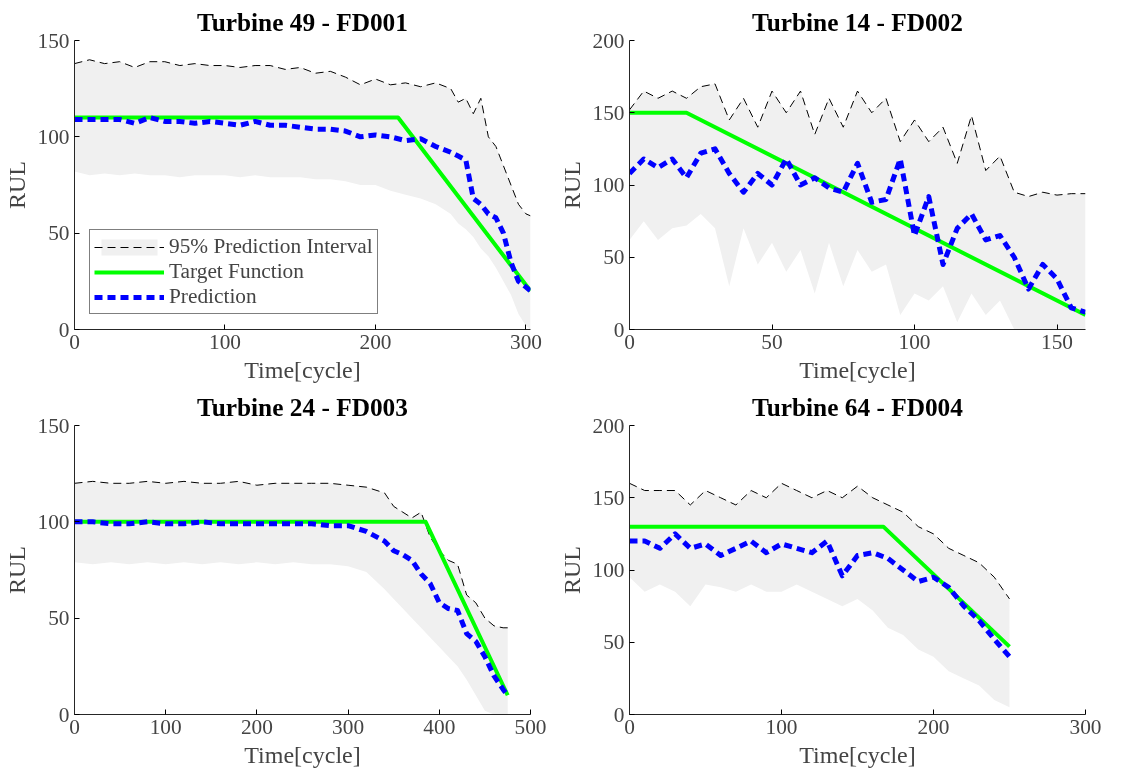  Describe the element at coordinates (439, 726) in the screenshot. I see `x-tick-label: 400` at that location.